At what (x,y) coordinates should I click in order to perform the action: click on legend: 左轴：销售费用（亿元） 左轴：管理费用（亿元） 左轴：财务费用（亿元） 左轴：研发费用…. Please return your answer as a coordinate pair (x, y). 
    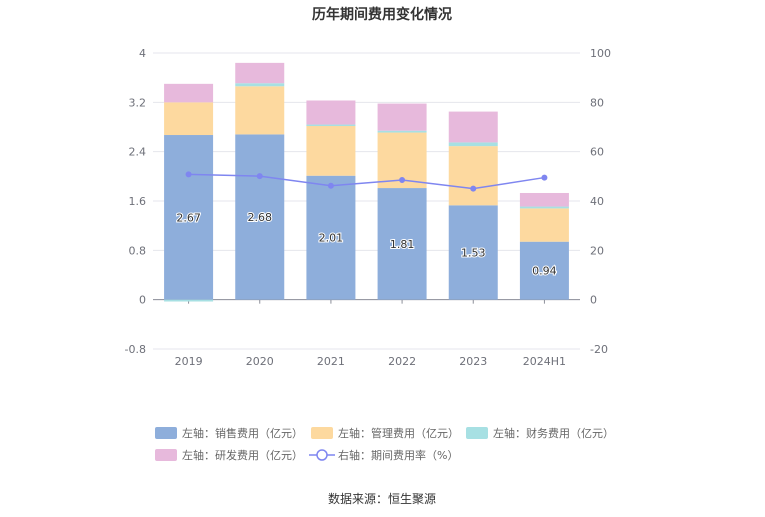
    Looking at the image, I should click on (384, 444).